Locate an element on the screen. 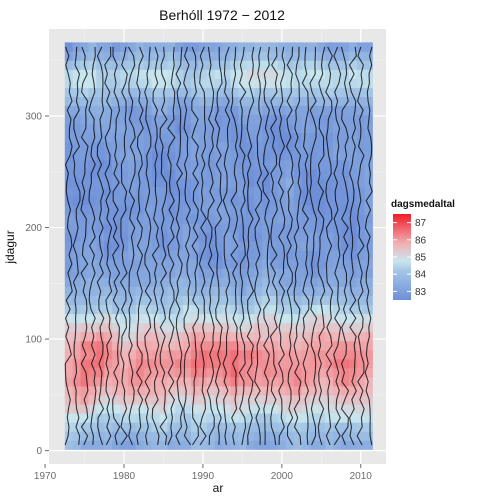 The image size is (490, 501). x-tick-label: 2010 is located at coordinates (361, 476).